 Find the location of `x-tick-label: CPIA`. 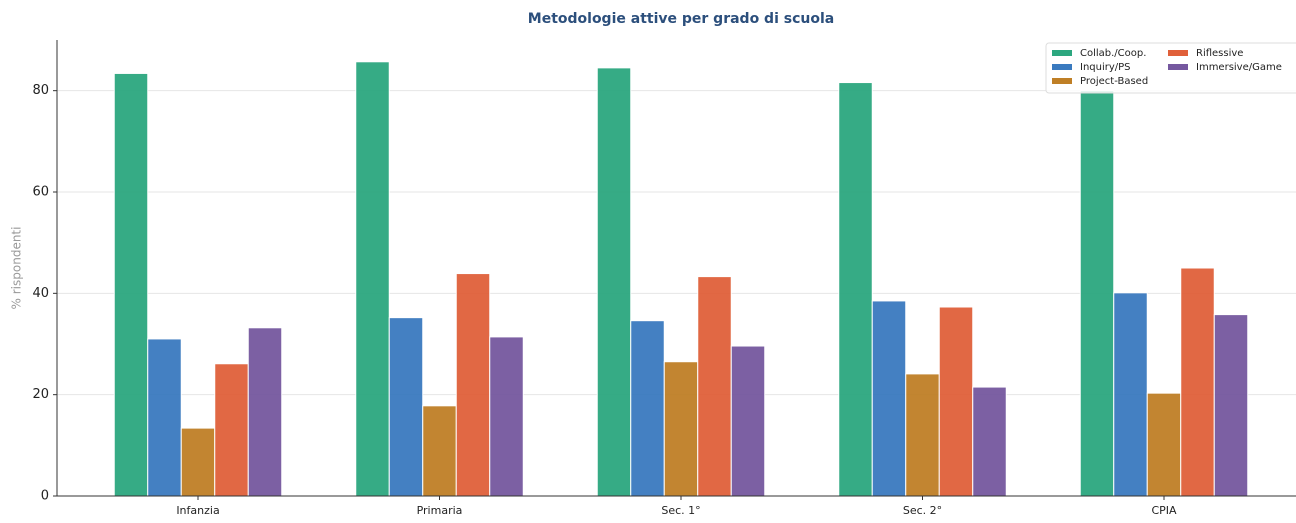

x-tick-label: CPIA is located at coordinates (1164, 510).